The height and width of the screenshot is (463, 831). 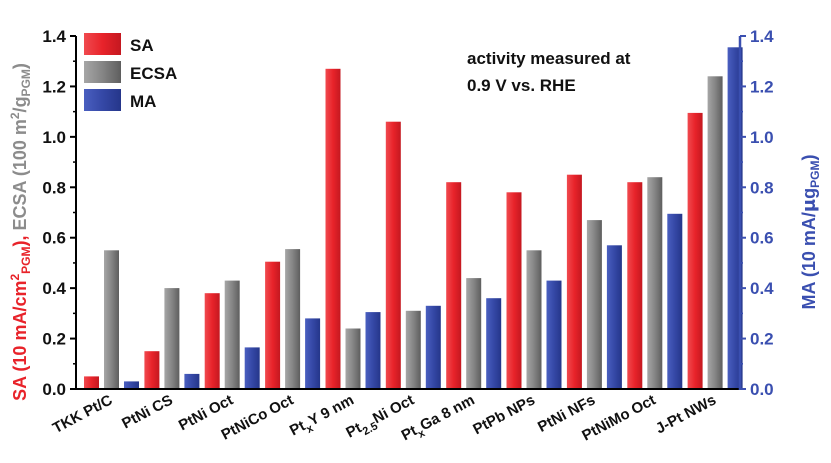 I want to click on ma-label-part1: MA (10 mA/, so click(x=809, y=260).